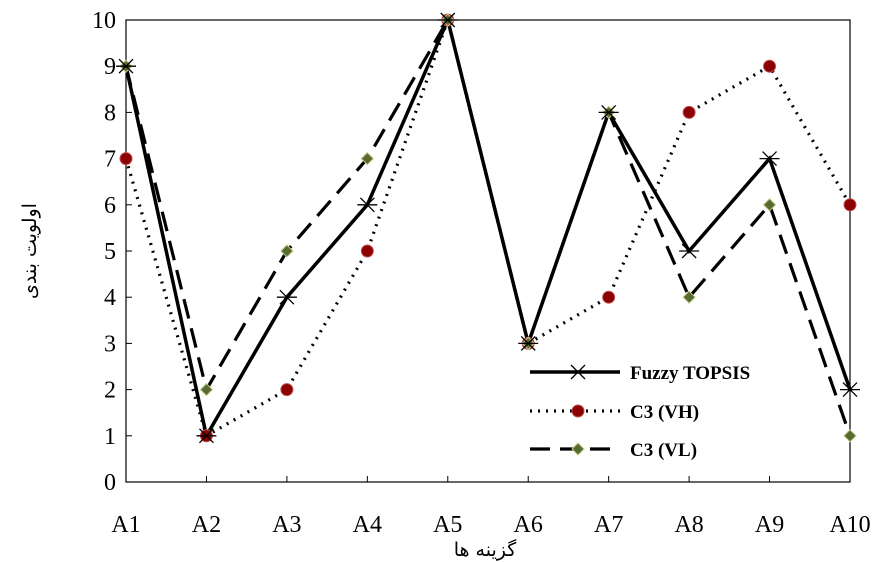  Describe the element at coordinates (367, 251) in the screenshot. I see `data-point-s1-A4` at that location.